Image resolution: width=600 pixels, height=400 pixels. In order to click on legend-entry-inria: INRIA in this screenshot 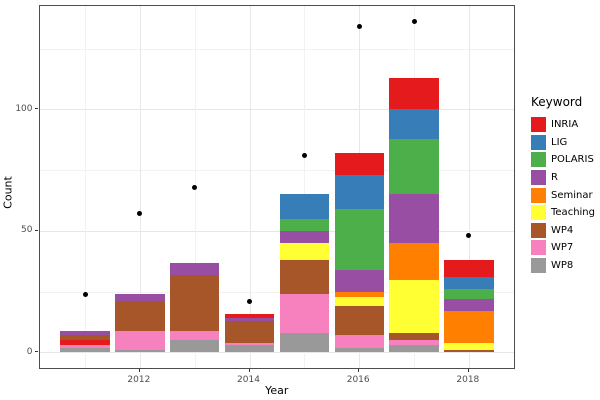, I will do `click(563, 125)`.